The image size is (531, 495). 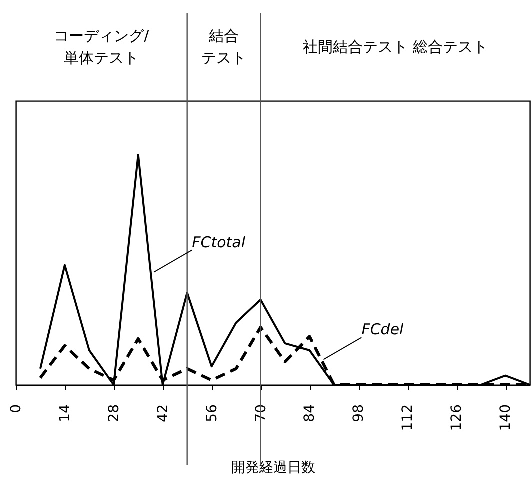 I want to click on x-tick-label: 14, so click(x=65, y=413).